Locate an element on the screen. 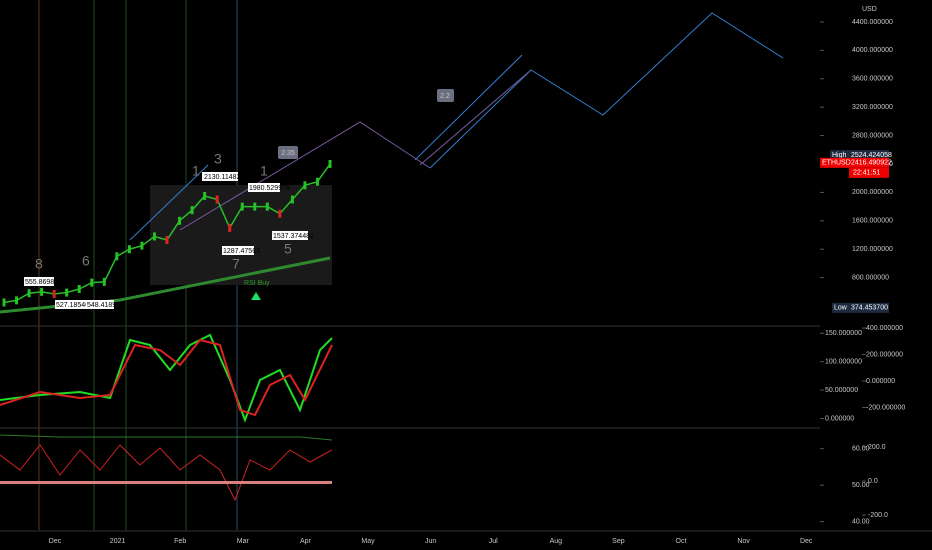 The height and width of the screenshot is (550, 932). y-tick-label: 1600.000000 is located at coordinates (872, 221).